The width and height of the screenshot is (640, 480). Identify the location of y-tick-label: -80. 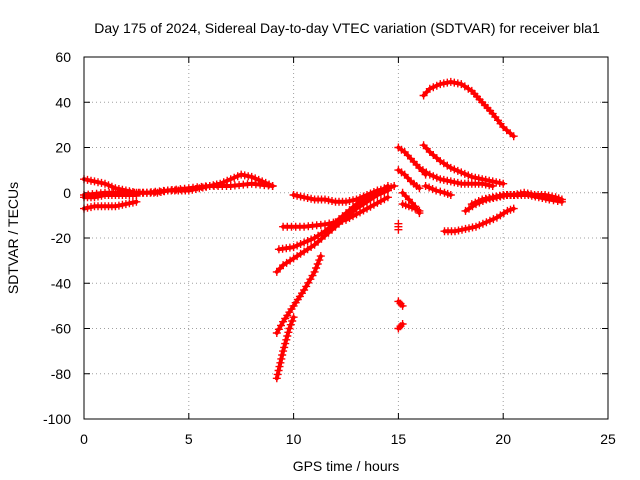
(61, 374).